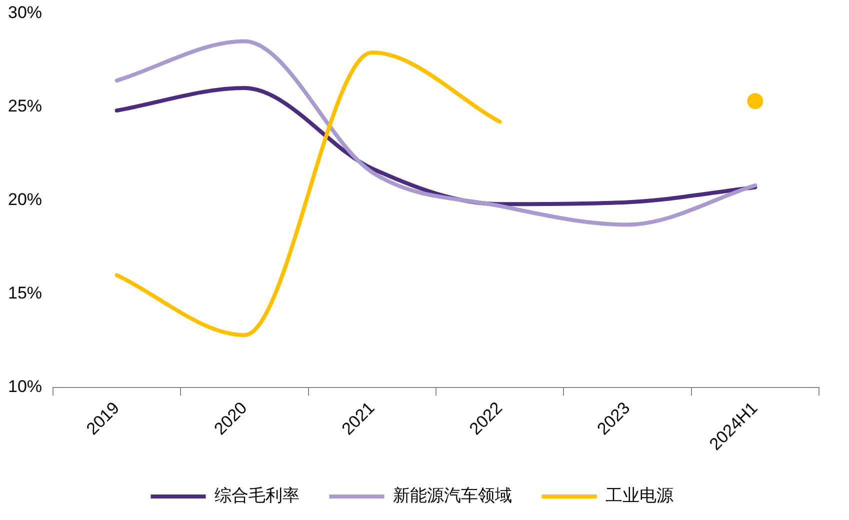 This screenshot has height=520, width=849. I want to click on y-tick-label: 15%, so click(25, 293).